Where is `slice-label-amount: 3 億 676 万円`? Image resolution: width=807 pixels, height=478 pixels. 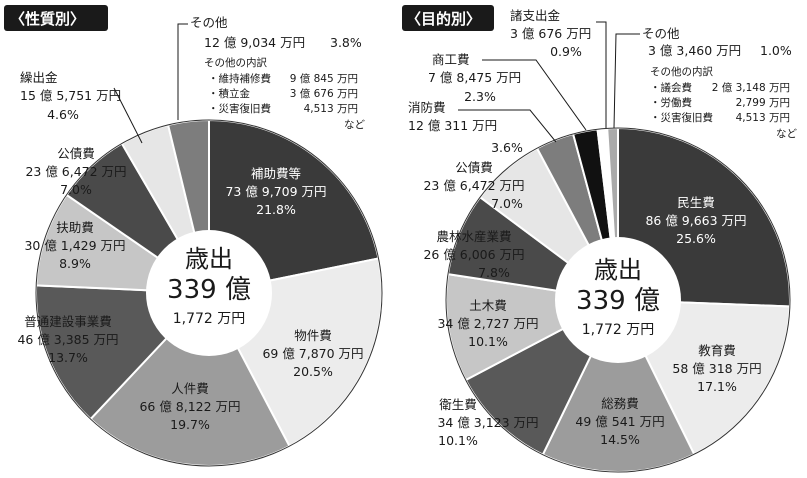 slice-label-amount: 3 億 676 万円 is located at coordinates (550, 33).